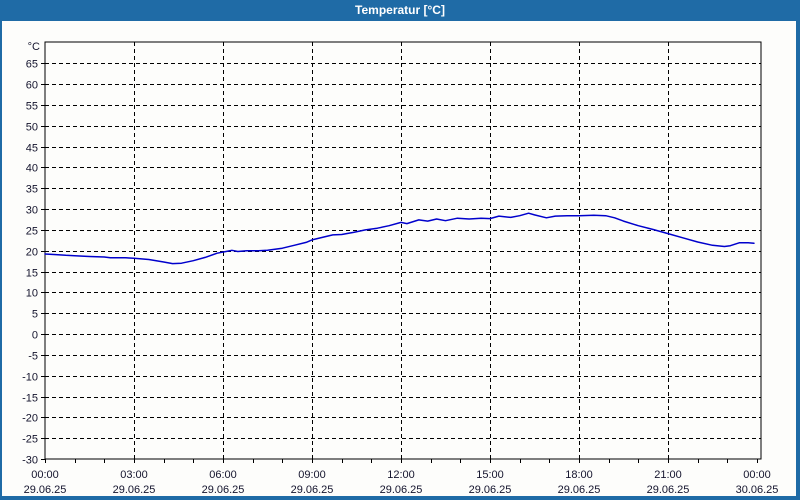 The image size is (800, 500). What do you see at coordinates (32, 65) in the screenshot?
I see `svg-text: 65` at bounding box center [32, 65].